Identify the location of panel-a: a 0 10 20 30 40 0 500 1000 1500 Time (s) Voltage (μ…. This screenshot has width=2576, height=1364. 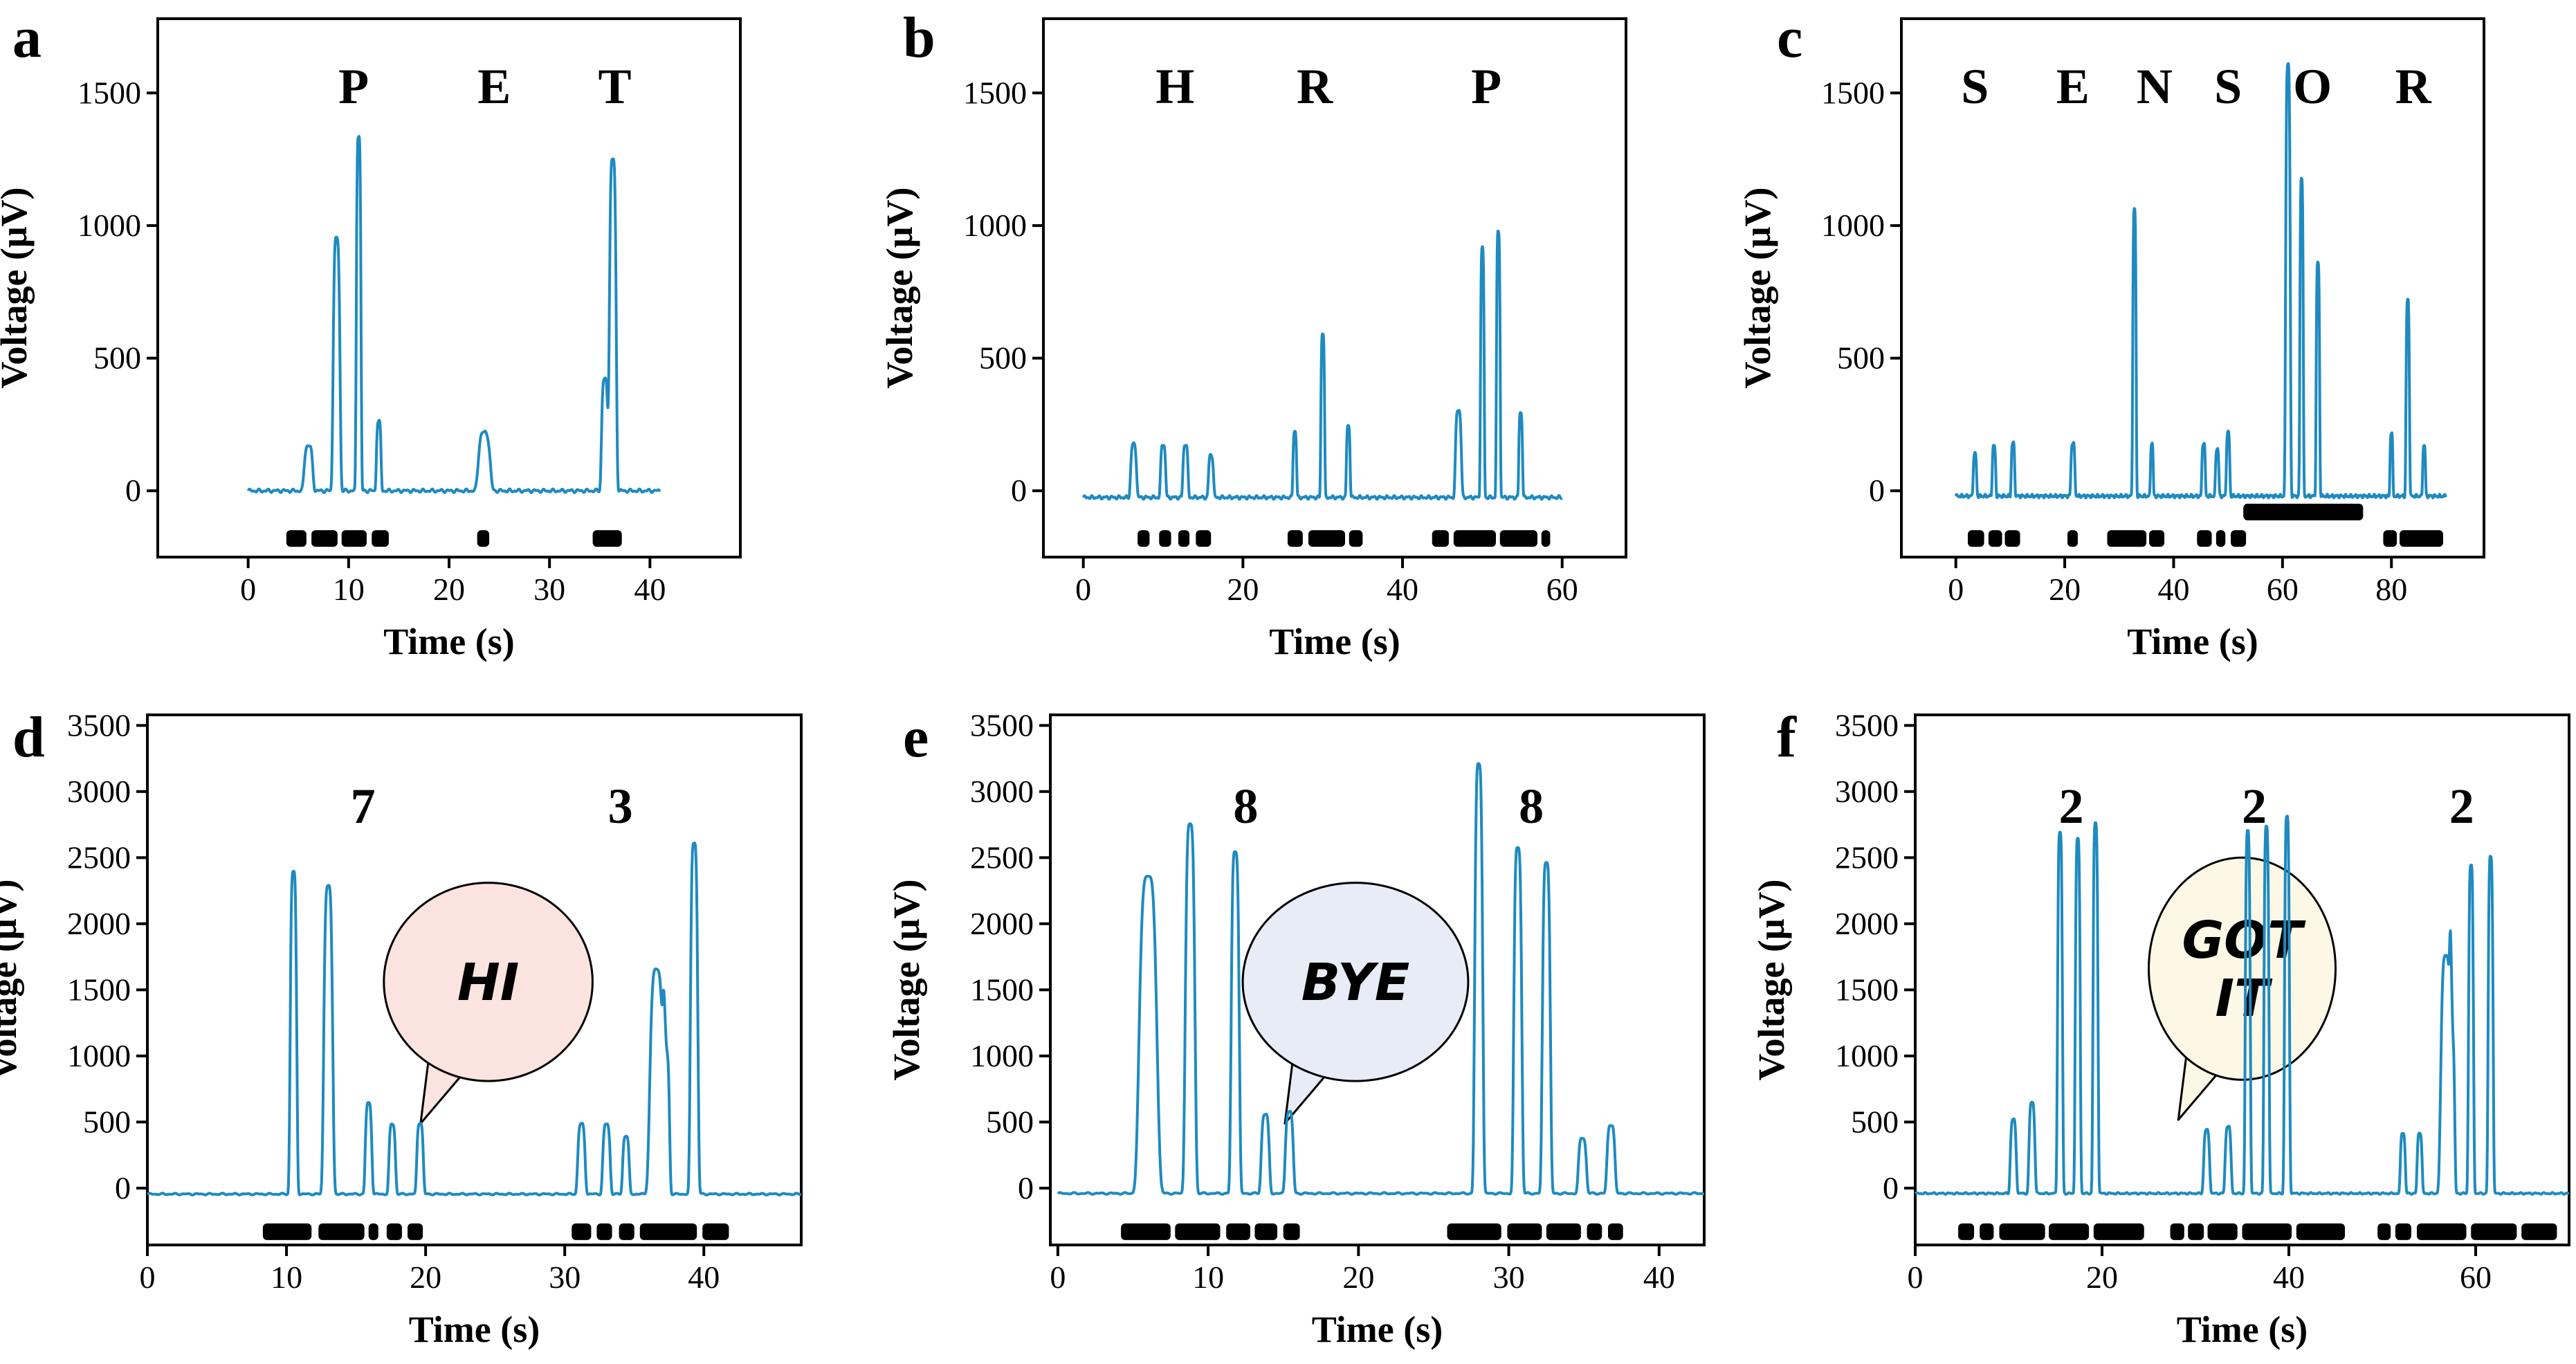
(371, 334).